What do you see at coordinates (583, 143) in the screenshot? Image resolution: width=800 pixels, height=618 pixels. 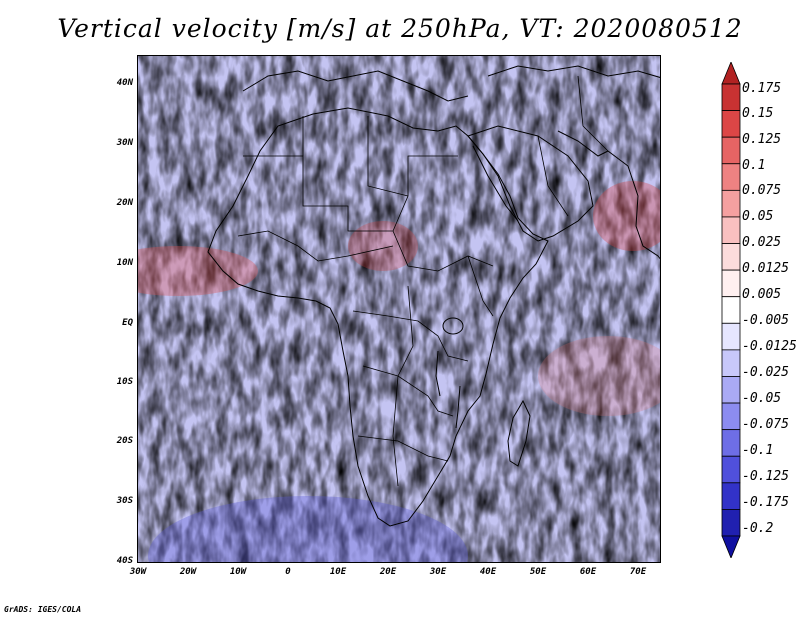 I see `gulf-coastline` at bounding box center [583, 143].